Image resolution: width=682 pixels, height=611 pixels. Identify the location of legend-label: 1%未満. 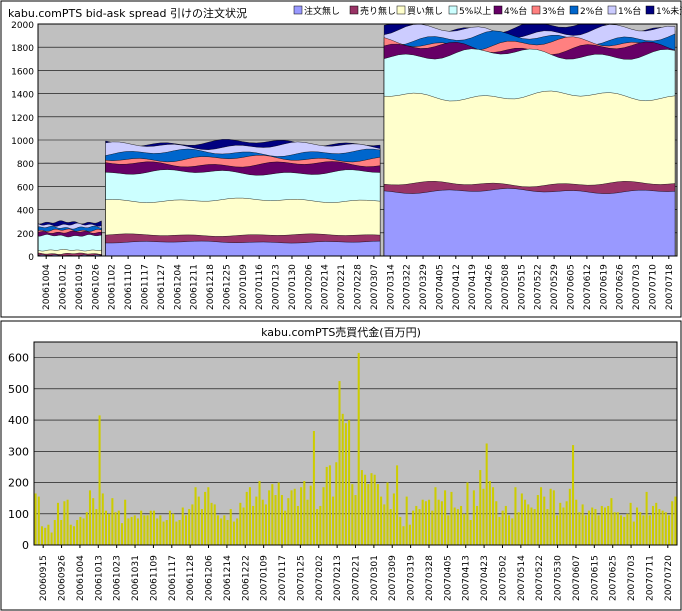
(669, 11).